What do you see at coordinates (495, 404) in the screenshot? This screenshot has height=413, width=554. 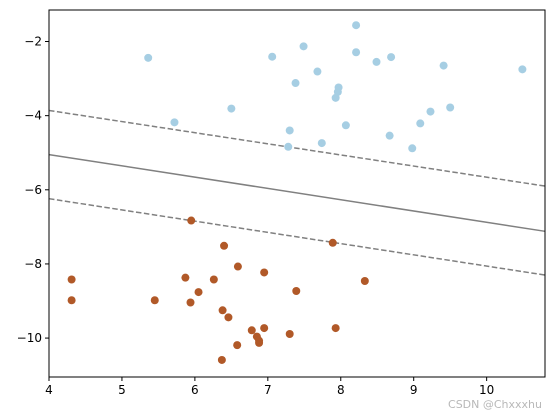 I see `watermark-text: CSDN @Chxxxhu` at bounding box center [495, 404].